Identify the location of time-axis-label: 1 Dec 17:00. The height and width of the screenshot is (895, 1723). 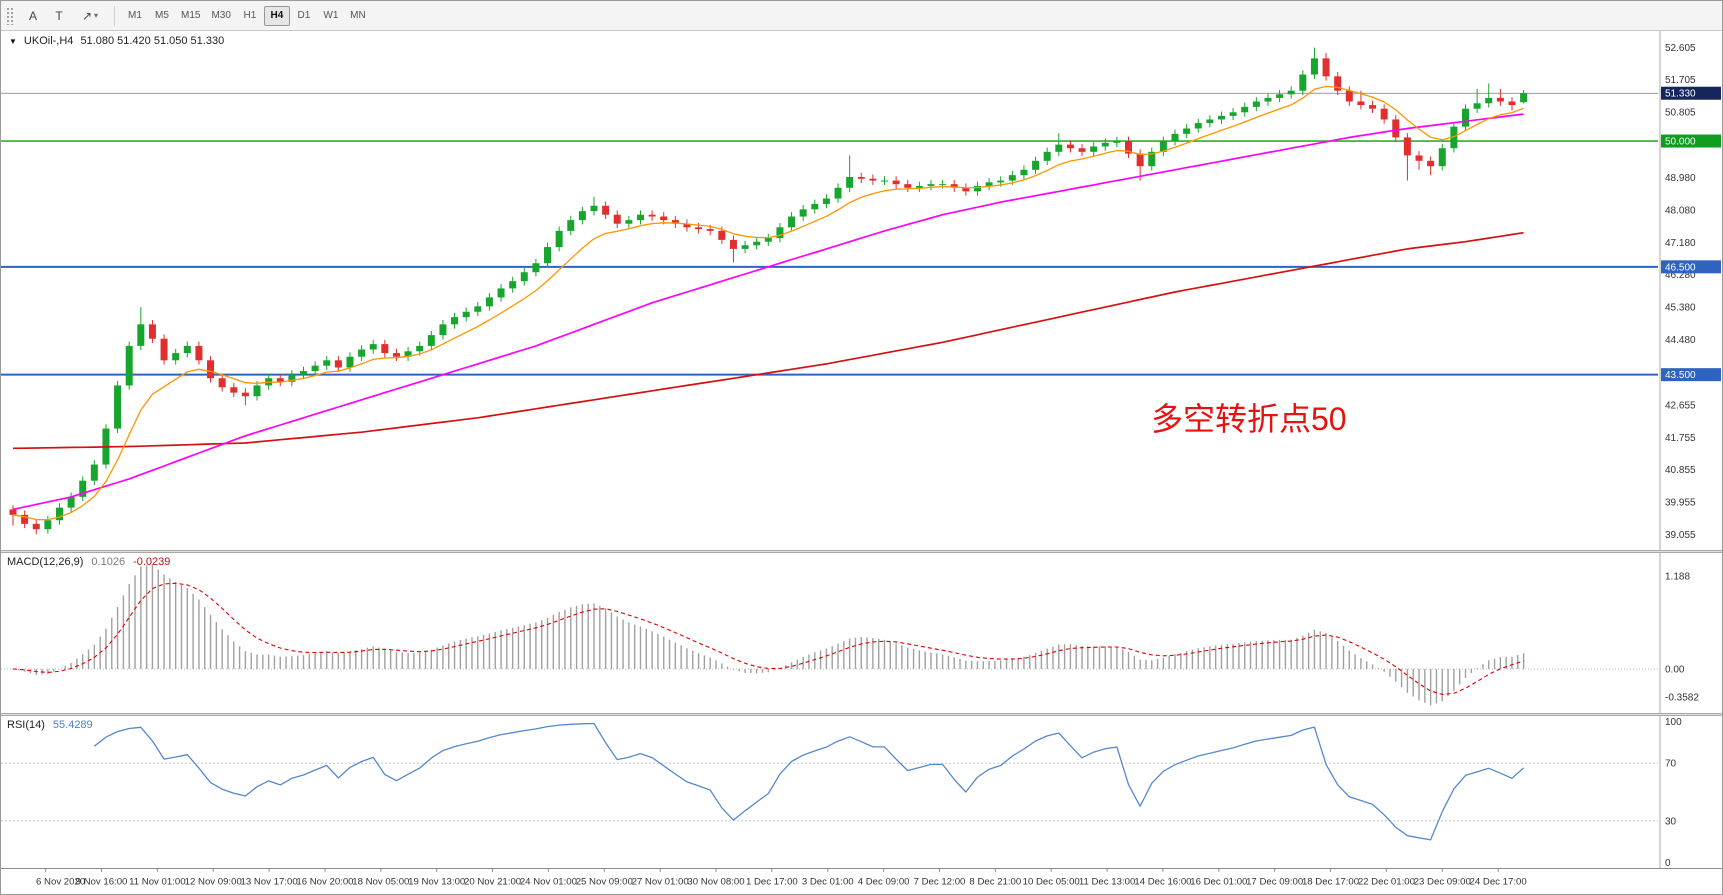
(772, 881).